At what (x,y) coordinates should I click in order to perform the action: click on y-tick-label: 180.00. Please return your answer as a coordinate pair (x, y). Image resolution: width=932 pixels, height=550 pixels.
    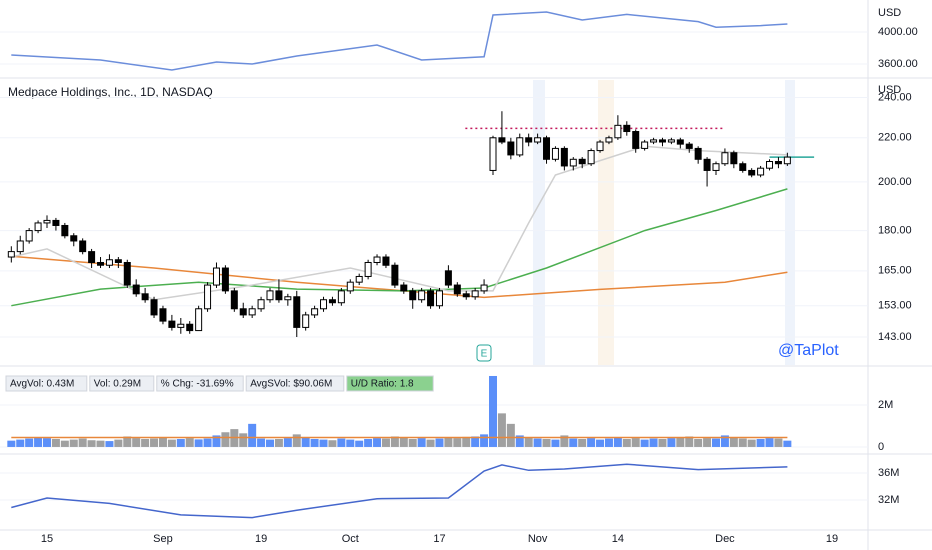
    Looking at the image, I should click on (895, 230).